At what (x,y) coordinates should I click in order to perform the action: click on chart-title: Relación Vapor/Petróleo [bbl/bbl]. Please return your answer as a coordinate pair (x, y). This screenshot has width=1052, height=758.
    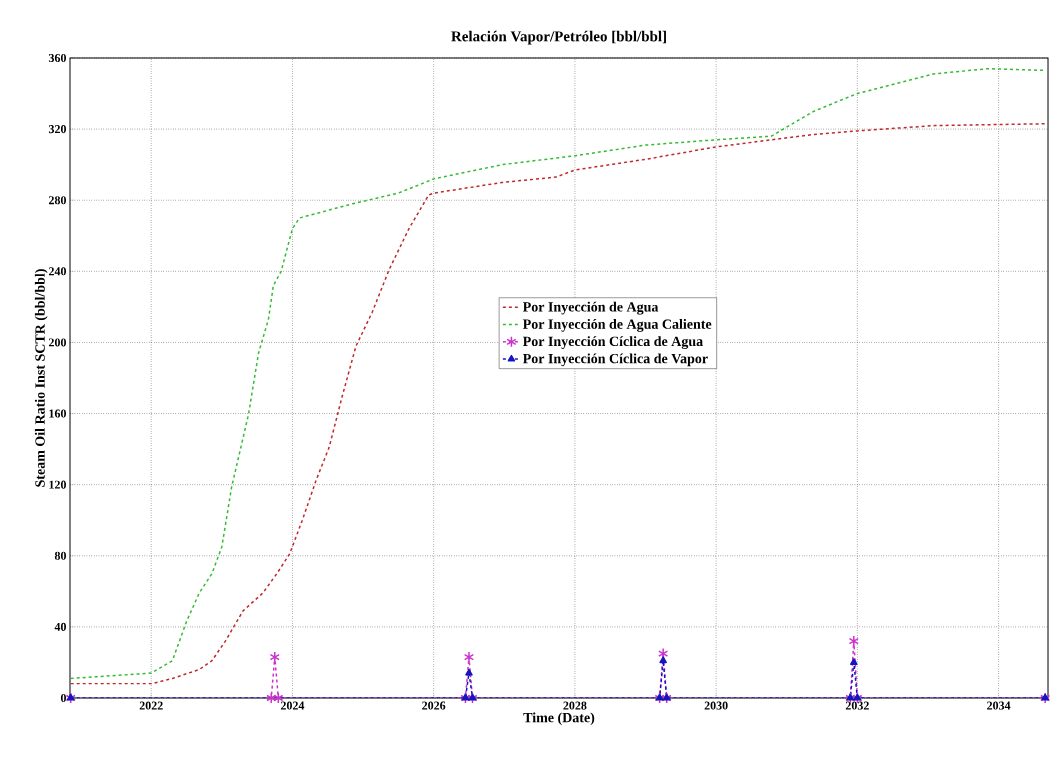
    Looking at the image, I should click on (558, 37).